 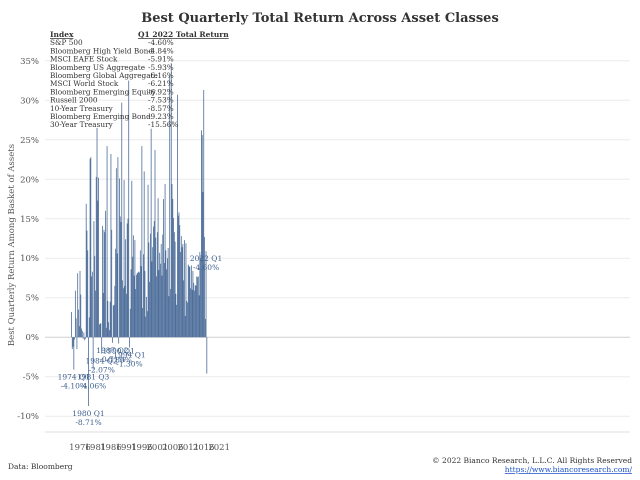 I want to click on table-row-value: -5.91%, so click(x=161, y=59).